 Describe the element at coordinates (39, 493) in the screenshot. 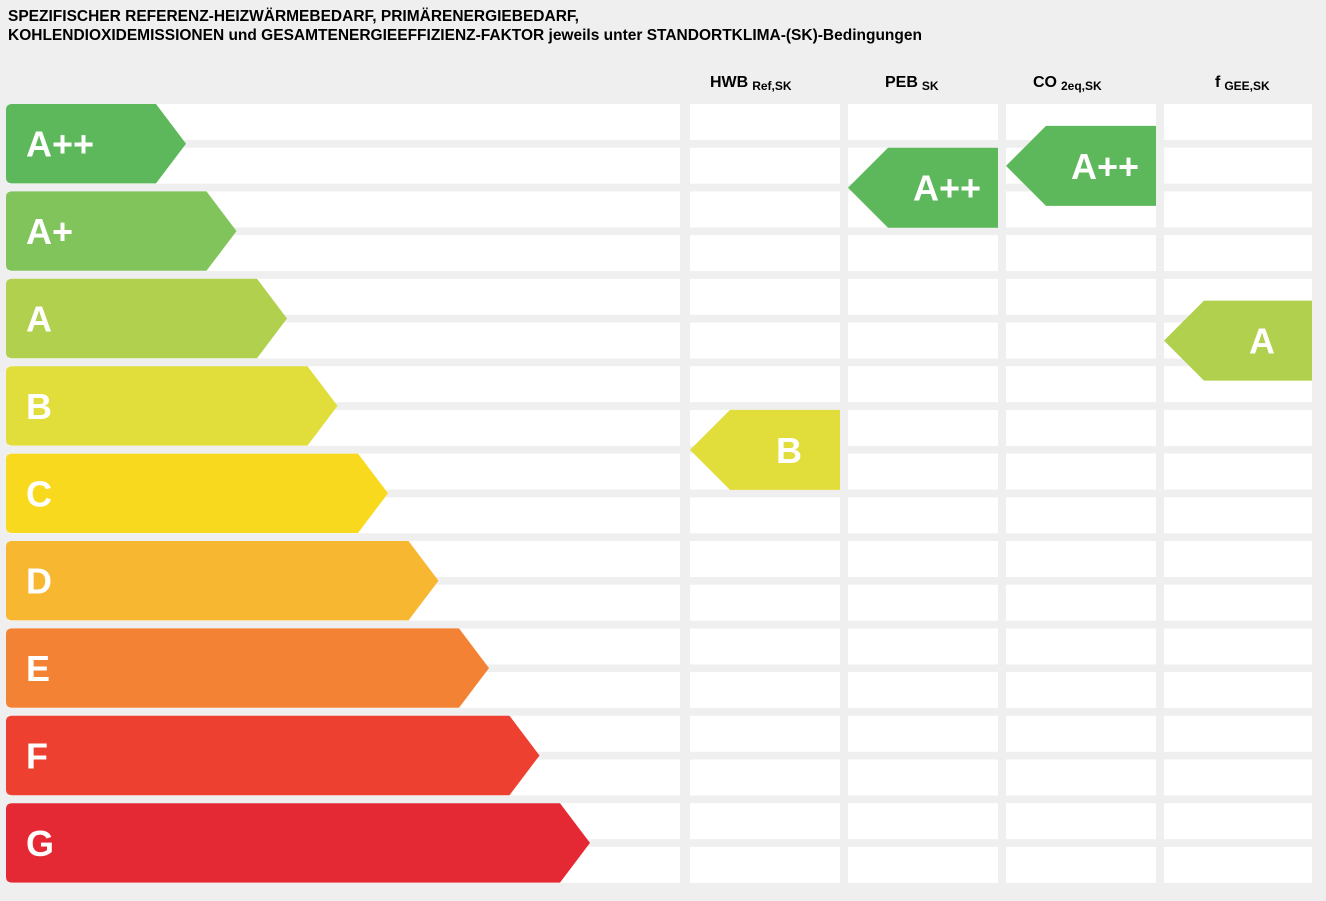

I see `class-label: C` at that location.